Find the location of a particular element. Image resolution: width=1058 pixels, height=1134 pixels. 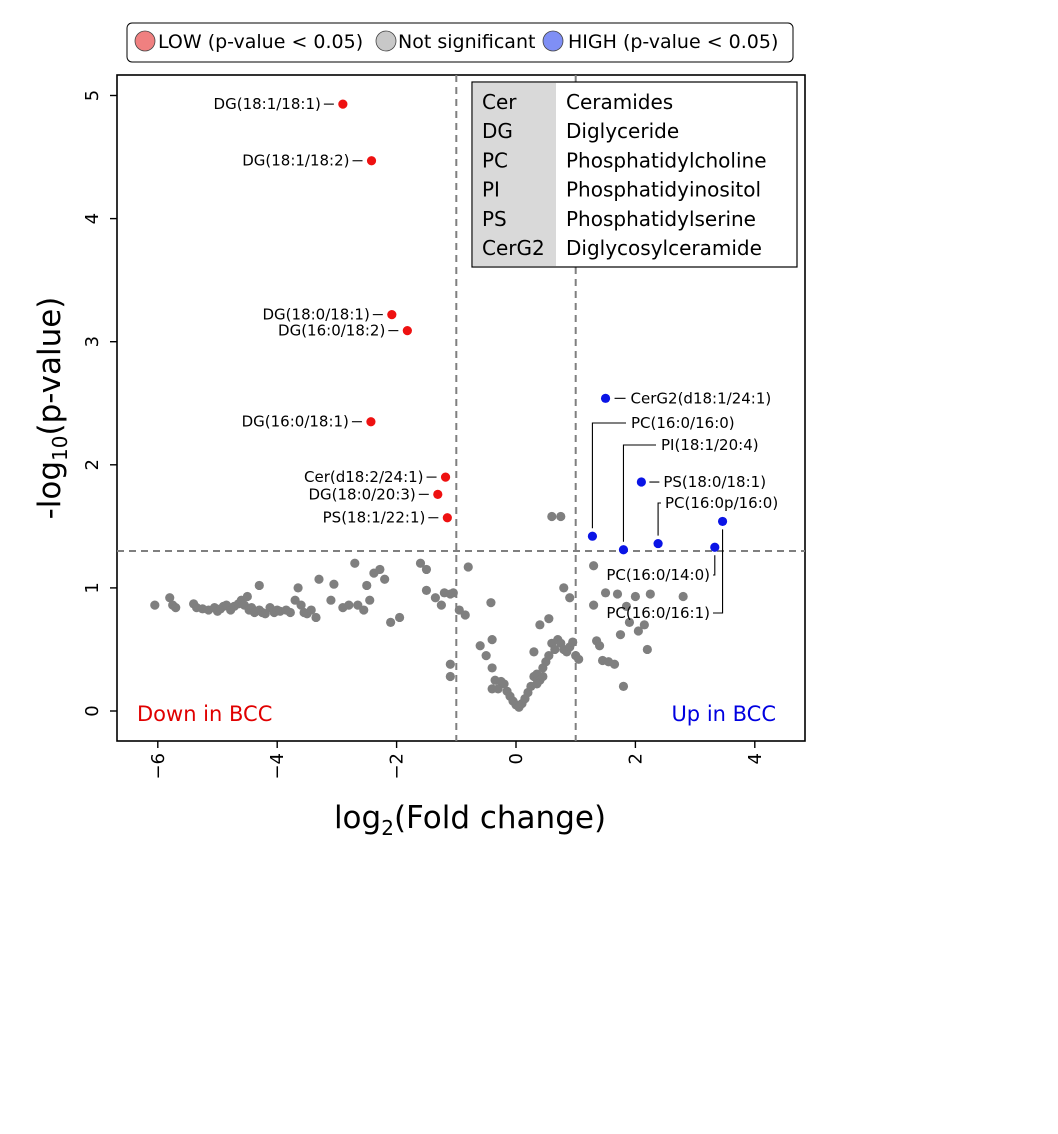

y-tick-label: 4 is located at coordinates (92, 218).